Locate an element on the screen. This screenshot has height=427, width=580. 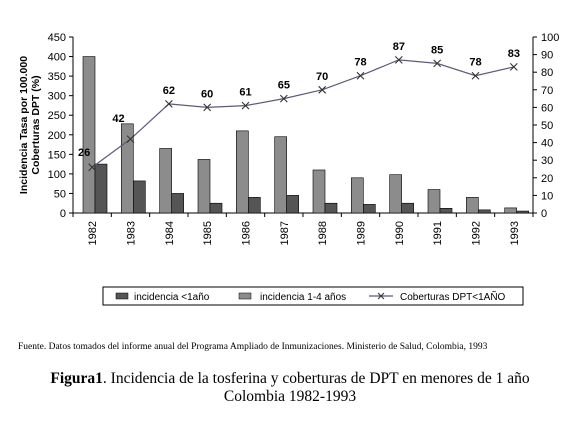
legend-label: incidencia 1-4 años is located at coordinates (303, 297).